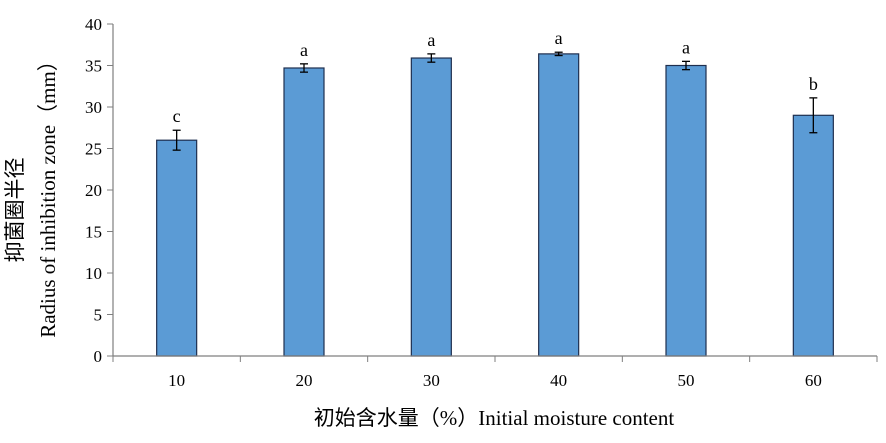 This screenshot has width=886, height=443. Describe the element at coordinates (98, 356) in the screenshot. I see `y-tick-label: 0` at that location.